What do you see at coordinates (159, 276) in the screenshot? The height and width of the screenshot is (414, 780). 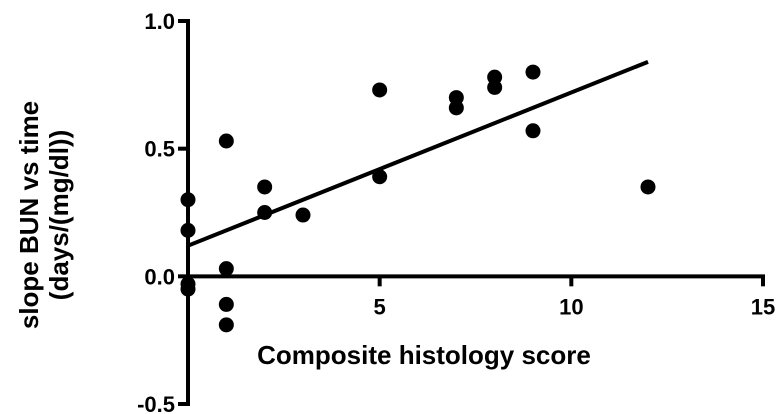 I see `y-tick-label: 0.0` at bounding box center [159, 276].